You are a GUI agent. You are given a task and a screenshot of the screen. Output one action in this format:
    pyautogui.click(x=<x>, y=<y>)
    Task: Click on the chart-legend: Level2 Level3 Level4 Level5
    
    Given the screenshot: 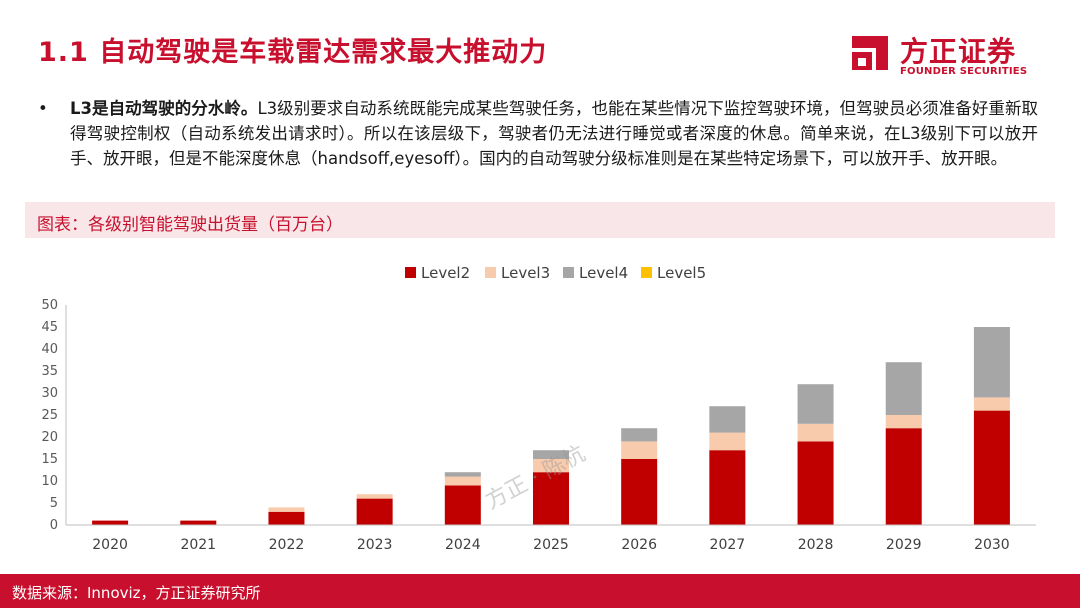 What is the action you would take?
    pyautogui.click(x=555, y=273)
    